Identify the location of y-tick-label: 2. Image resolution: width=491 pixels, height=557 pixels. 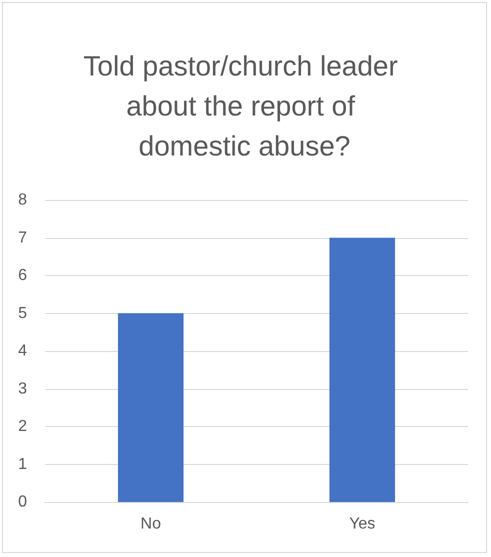
(23, 426).